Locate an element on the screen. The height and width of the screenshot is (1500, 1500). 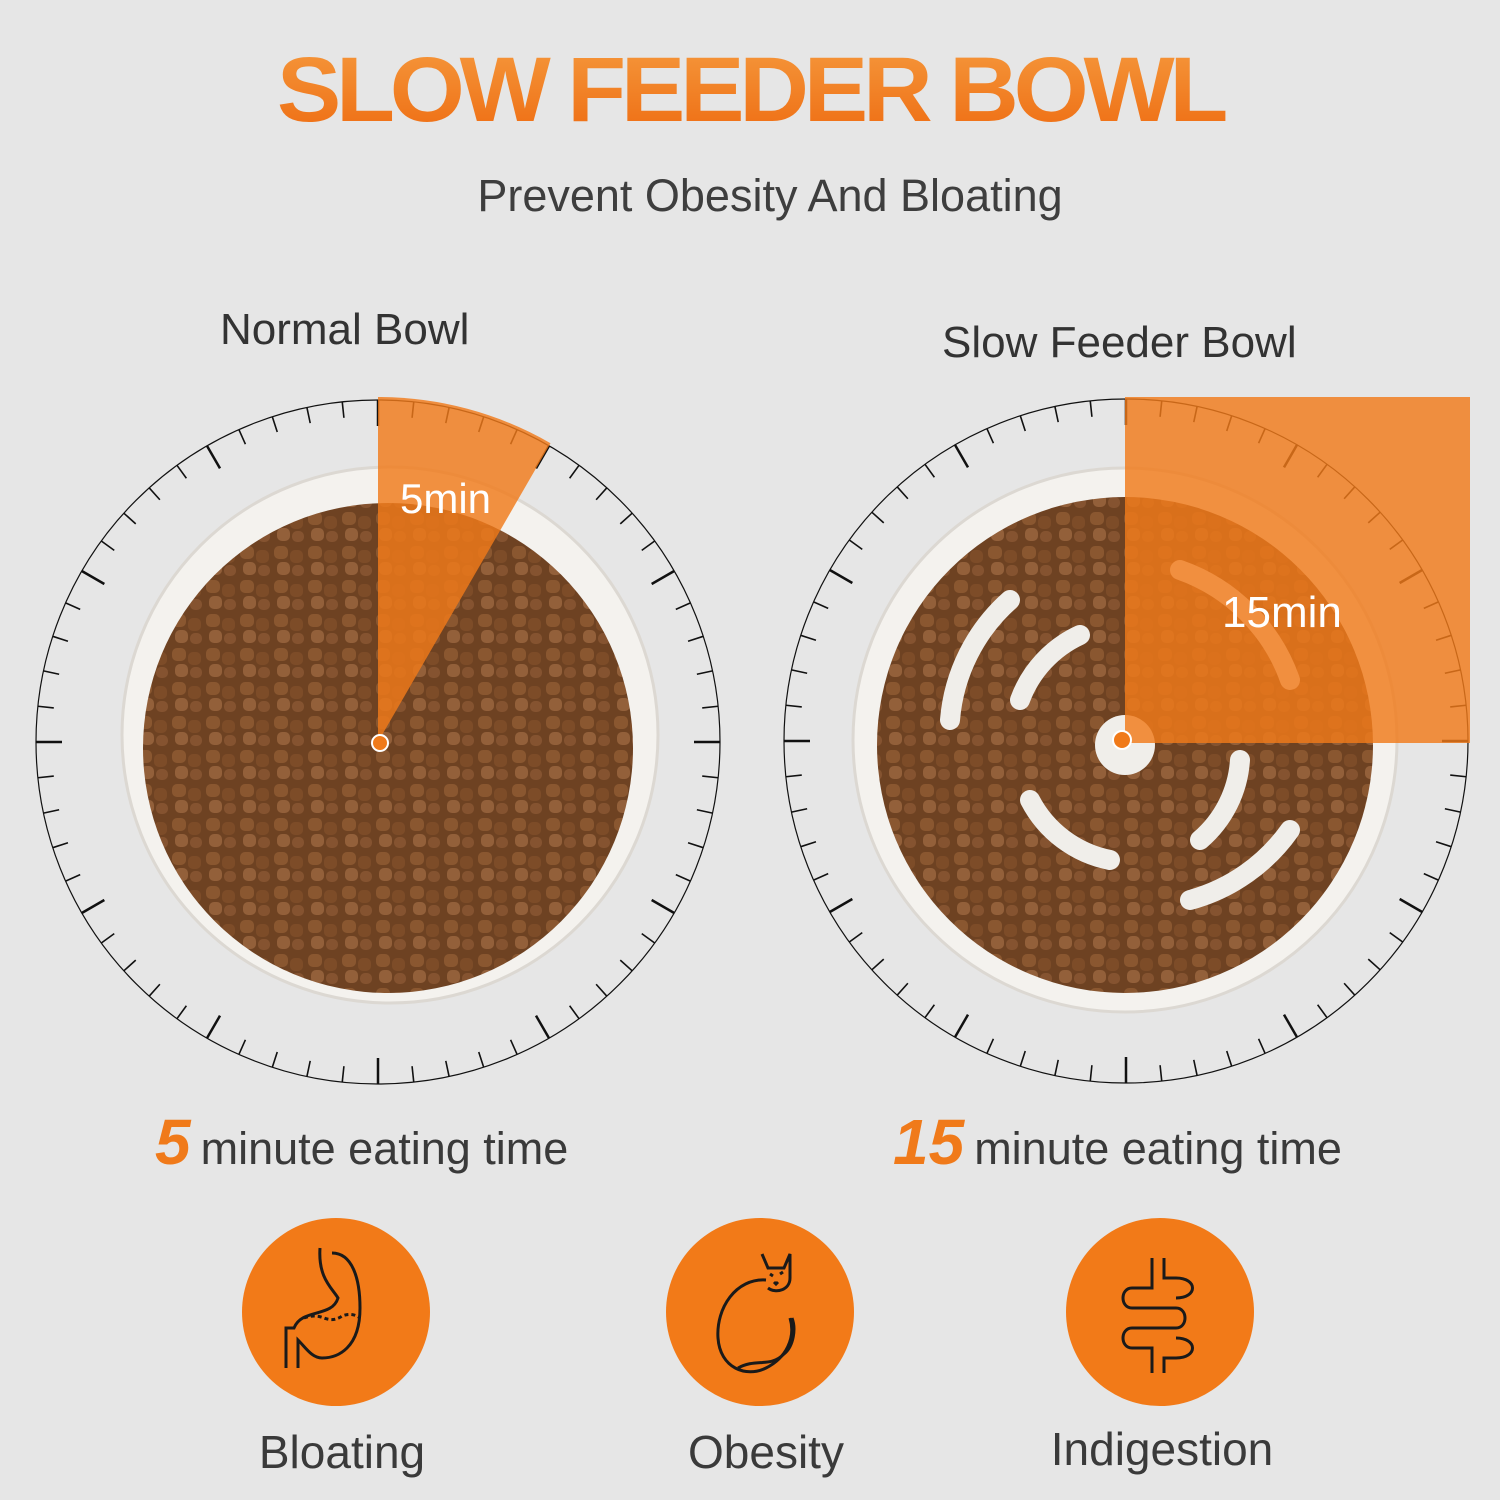
slow-feeder-bowl-label: Slow Feeder Bowl is located at coordinates (1119, 342).